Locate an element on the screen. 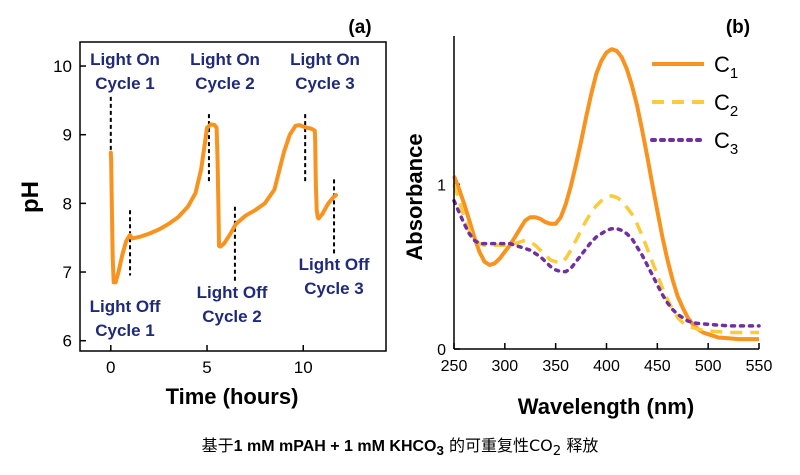 The width and height of the screenshot is (800, 475). panel-a-y-tick-label: 9 is located at coordinates (67, 135).